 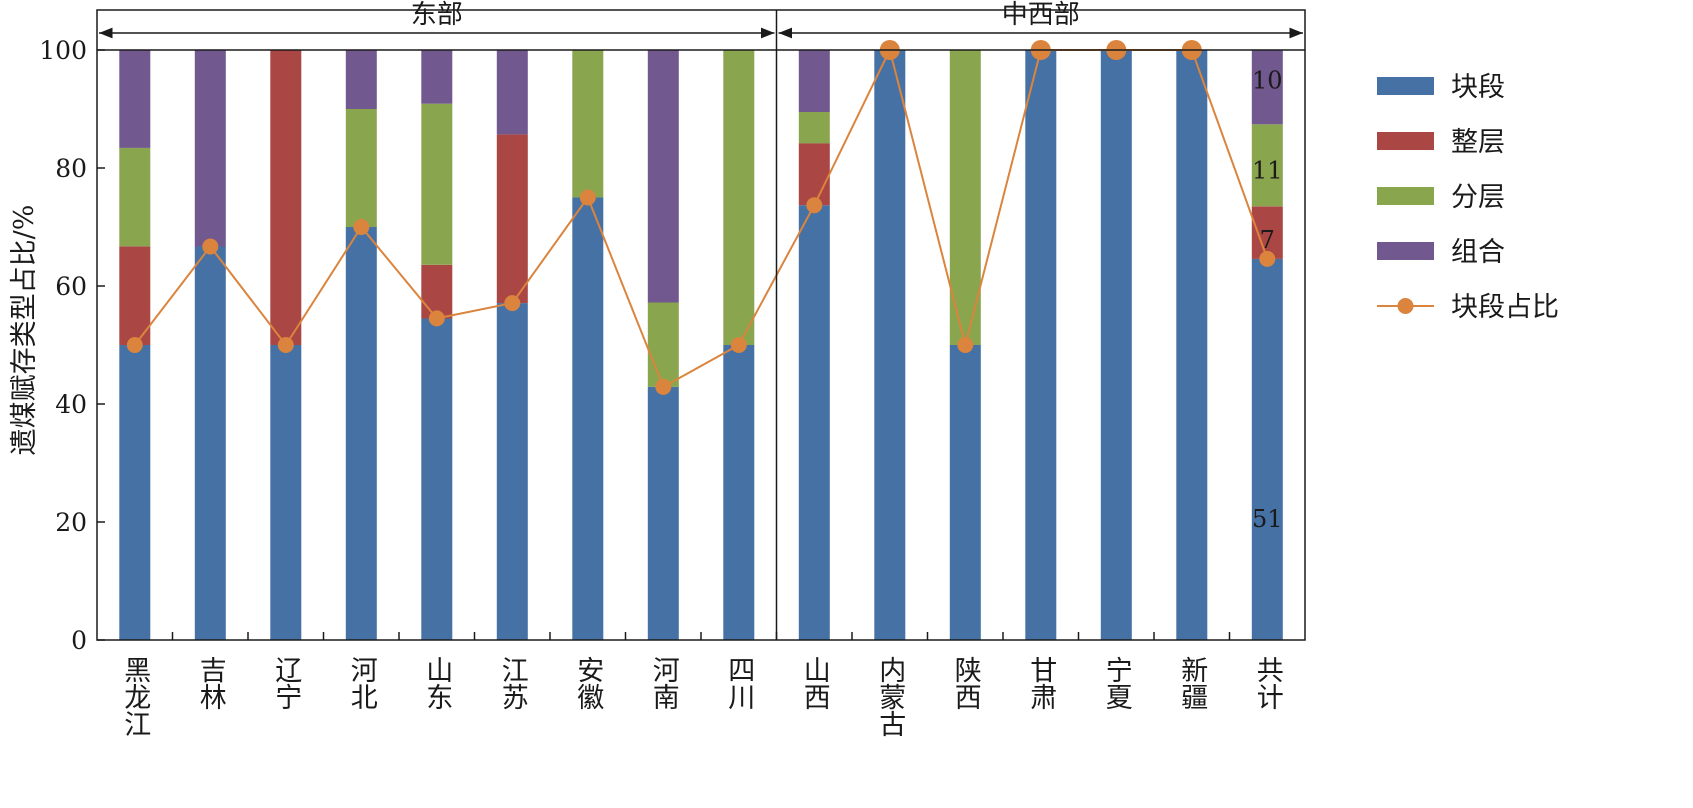 What do you see at coordinates (664, 683) in the screenshot?
I see `x-tick-label: 河南` at bounding box center [664, 683].